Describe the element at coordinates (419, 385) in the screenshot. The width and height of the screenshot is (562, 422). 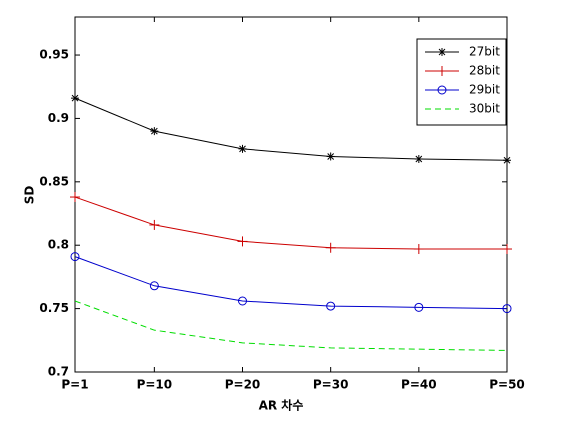
I see `x-tick-label: P=40` at that location.